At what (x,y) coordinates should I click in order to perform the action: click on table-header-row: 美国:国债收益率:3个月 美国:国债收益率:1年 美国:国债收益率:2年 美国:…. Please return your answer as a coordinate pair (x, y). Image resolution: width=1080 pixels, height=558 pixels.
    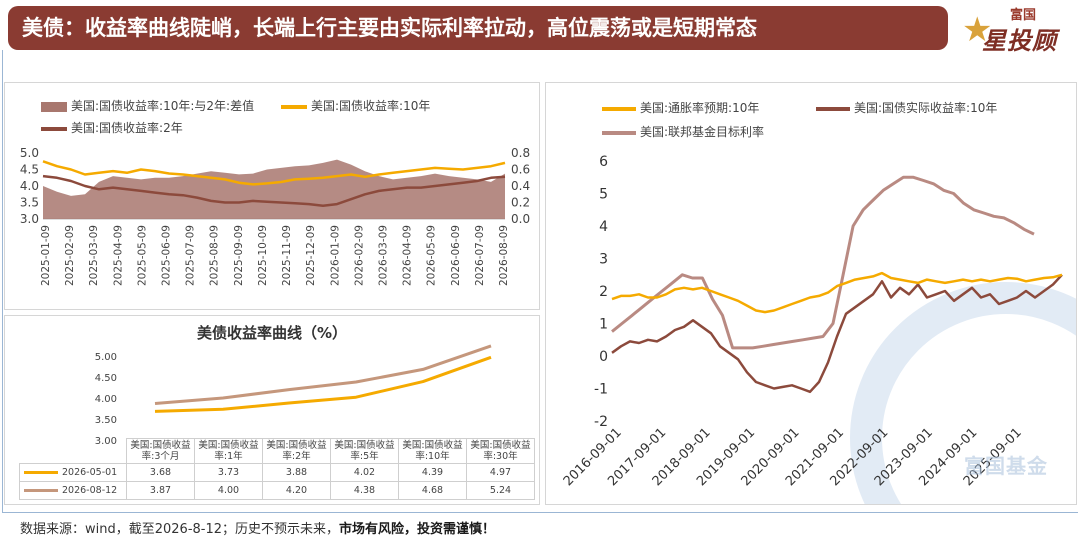
    Looking at the image, I should click on (277, 451).